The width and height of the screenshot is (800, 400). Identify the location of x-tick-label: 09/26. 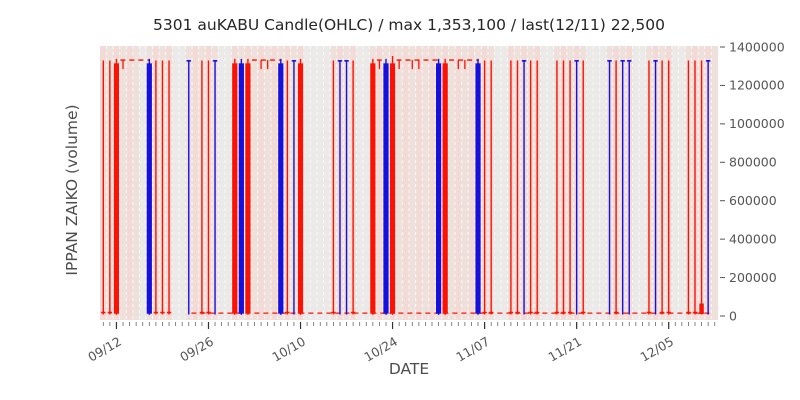
(196, 349).